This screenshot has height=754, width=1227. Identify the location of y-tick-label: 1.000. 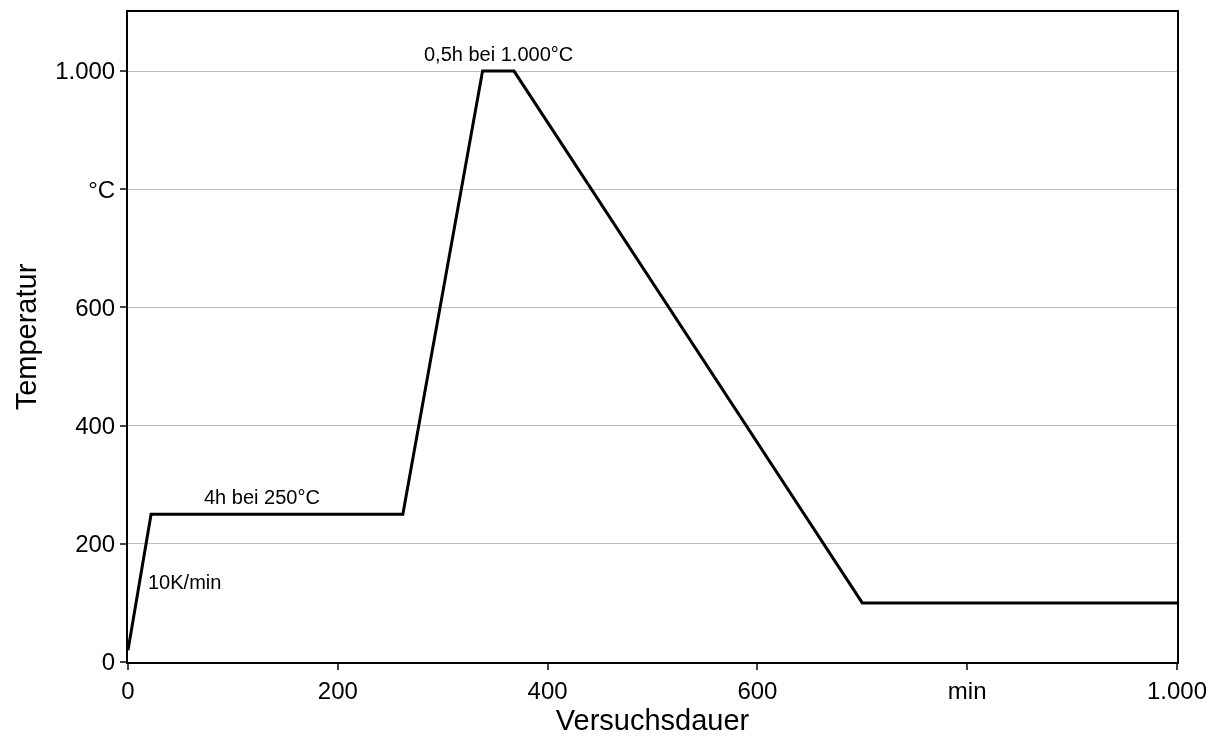
(85, 71).